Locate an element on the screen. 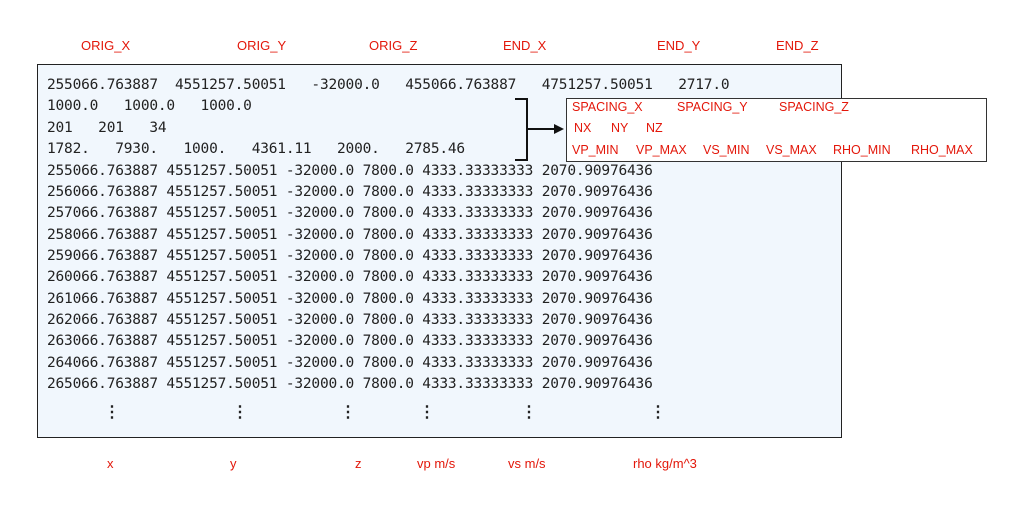  header-line-limits: 1782. 7930. 1000. 4361.11 2000. 2785.46 is located at coordinates (256, 149).